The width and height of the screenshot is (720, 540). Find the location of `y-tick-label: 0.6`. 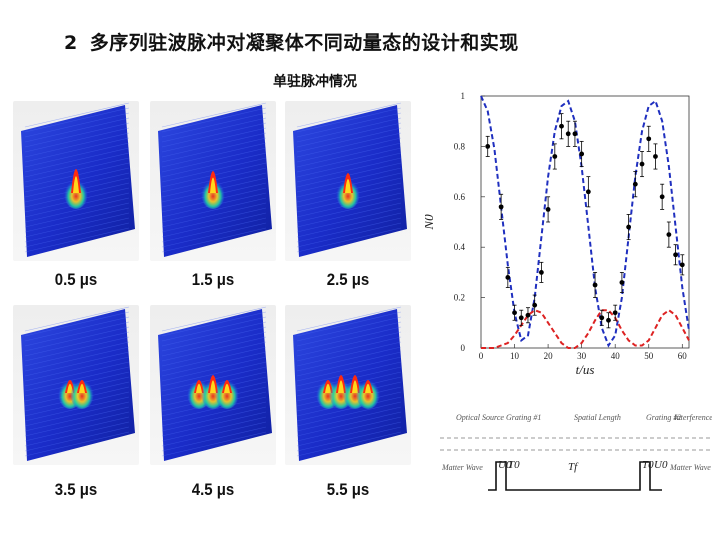

y-tick-label: 0.6 is located at coordinates (460, 197).